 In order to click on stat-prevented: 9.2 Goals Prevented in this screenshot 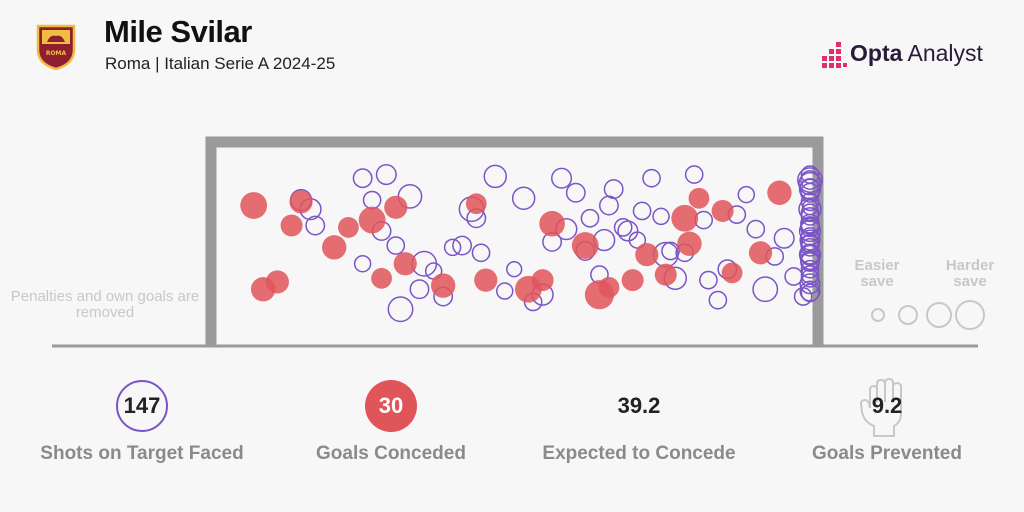, I will do `click(887, 422)`.